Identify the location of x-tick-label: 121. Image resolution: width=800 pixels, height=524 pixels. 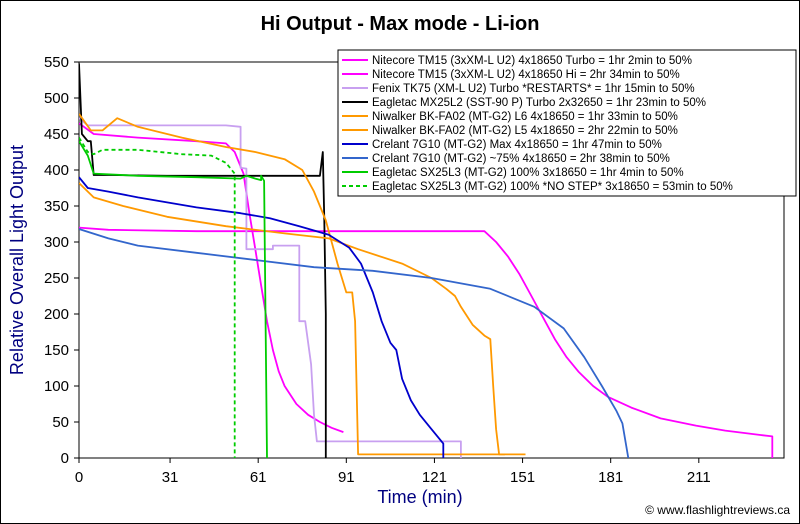
(434, 477).